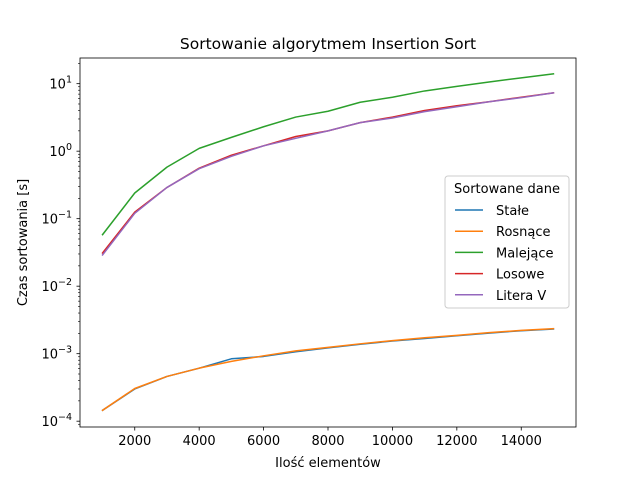  What do you see at coordinates (56, 286) in the screenshot?
I see `y-tick-label: 10⁻²` at bounding box center [56, 286].